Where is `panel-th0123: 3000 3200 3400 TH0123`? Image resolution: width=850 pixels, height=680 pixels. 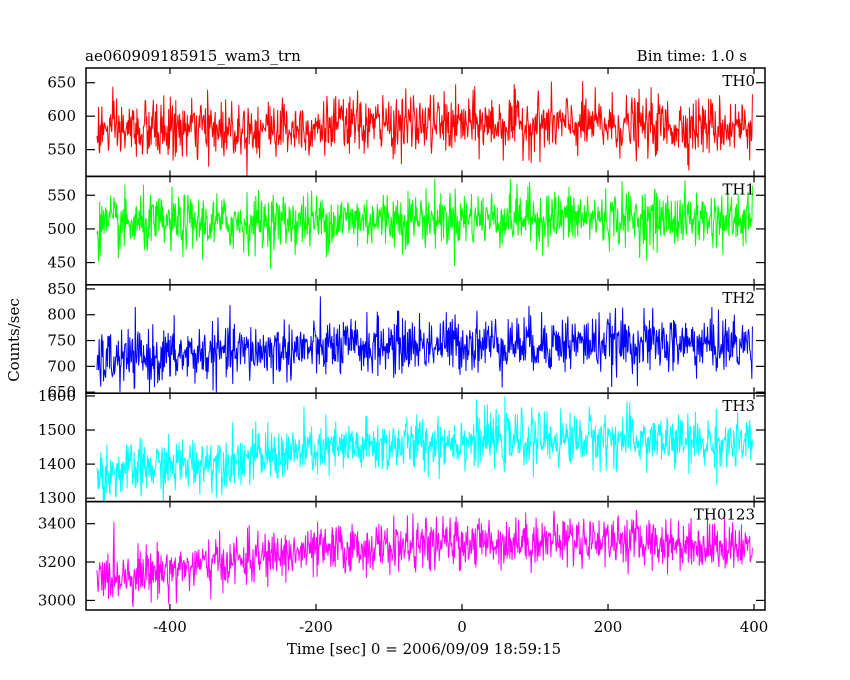
panel-th0123: 3000 3200 3400 TH0123 is located at coordinates (402, 555).